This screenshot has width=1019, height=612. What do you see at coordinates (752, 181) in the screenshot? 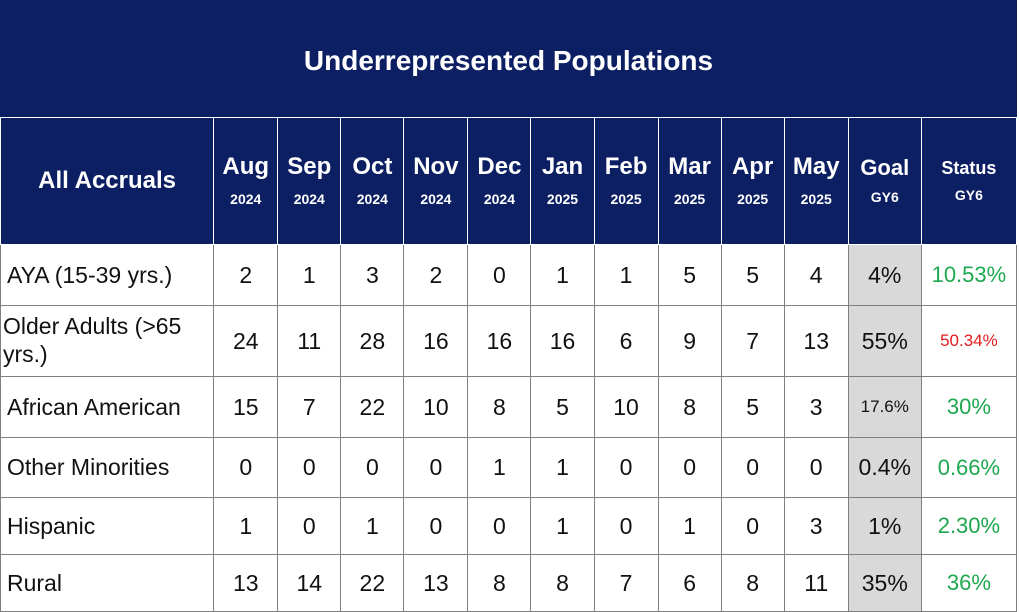
I see `month-header: Apr 2025` at bounding box center [752, 181].